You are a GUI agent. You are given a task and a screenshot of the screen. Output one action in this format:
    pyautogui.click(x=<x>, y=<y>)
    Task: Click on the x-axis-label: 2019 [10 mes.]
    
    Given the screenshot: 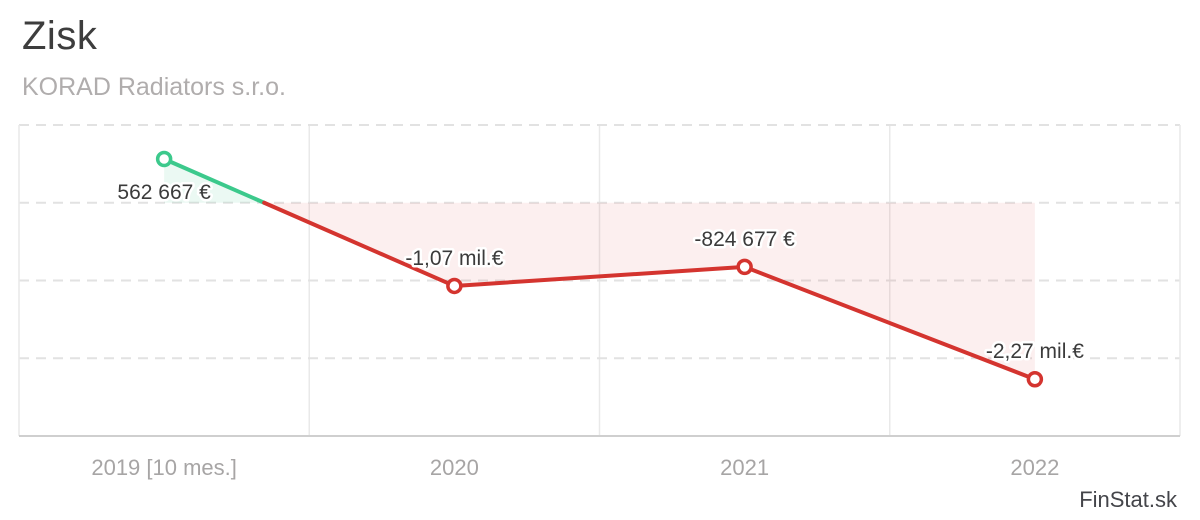 What is the action you would take?
    pyautogui.click(x=164, y=467)
    